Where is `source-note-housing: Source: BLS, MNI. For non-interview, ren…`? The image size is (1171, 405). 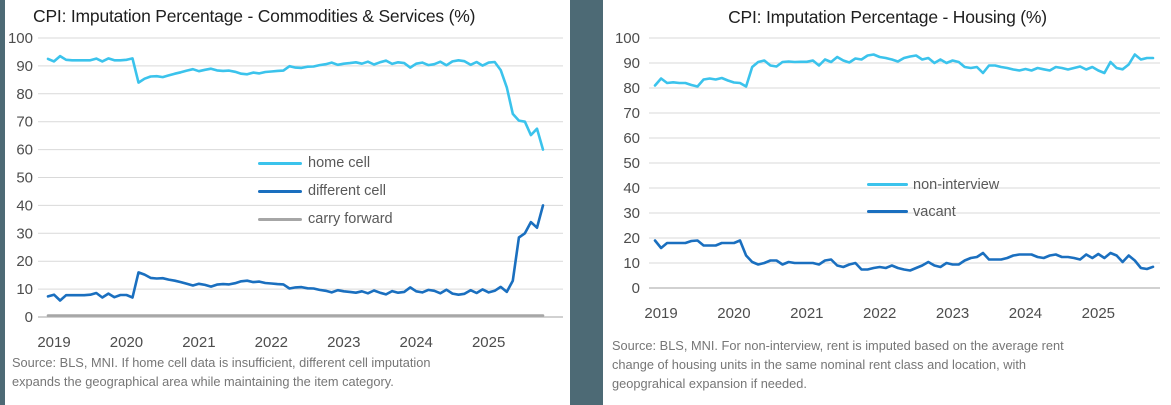 source-note-housing: Source: BLS, MNI. For non-interview, ren… is located at coordinates (888, 364).